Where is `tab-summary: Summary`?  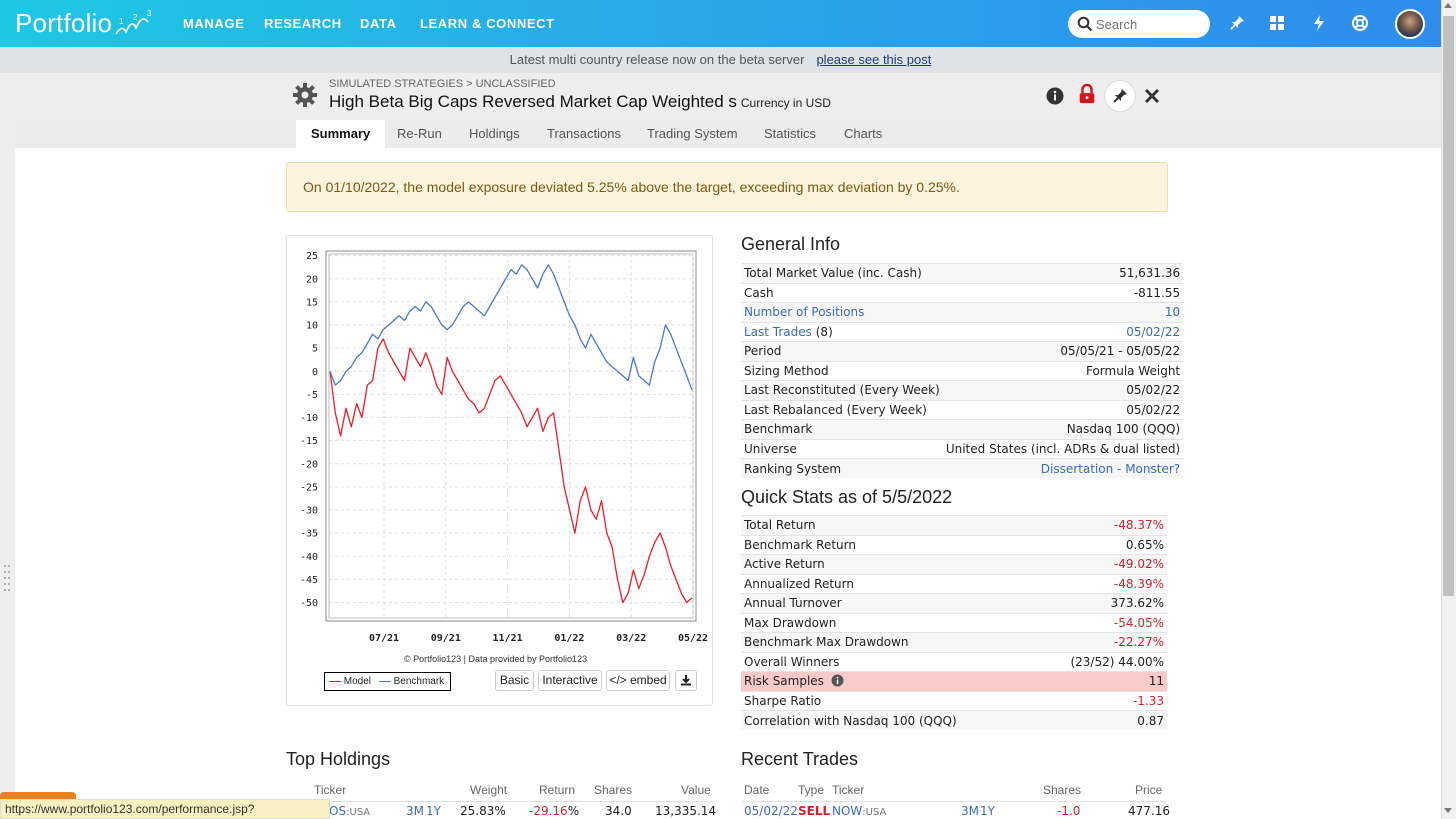 tab-summary: Summary is located at coordinates (341, 134).